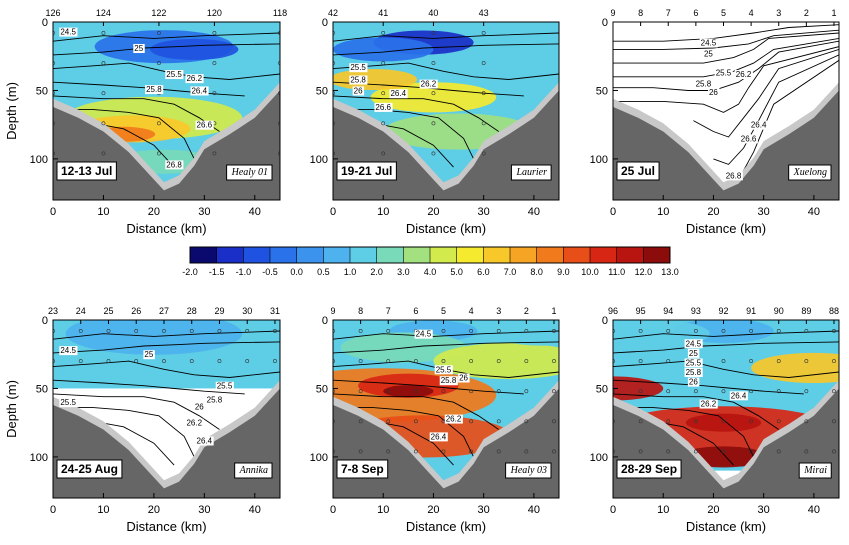 Image resolution: width=849 pixels, height=545 pixels. Describe the element at coordinates (86, 171) in the screenshot. I see `date-label: 12-13 Jul` at that location.